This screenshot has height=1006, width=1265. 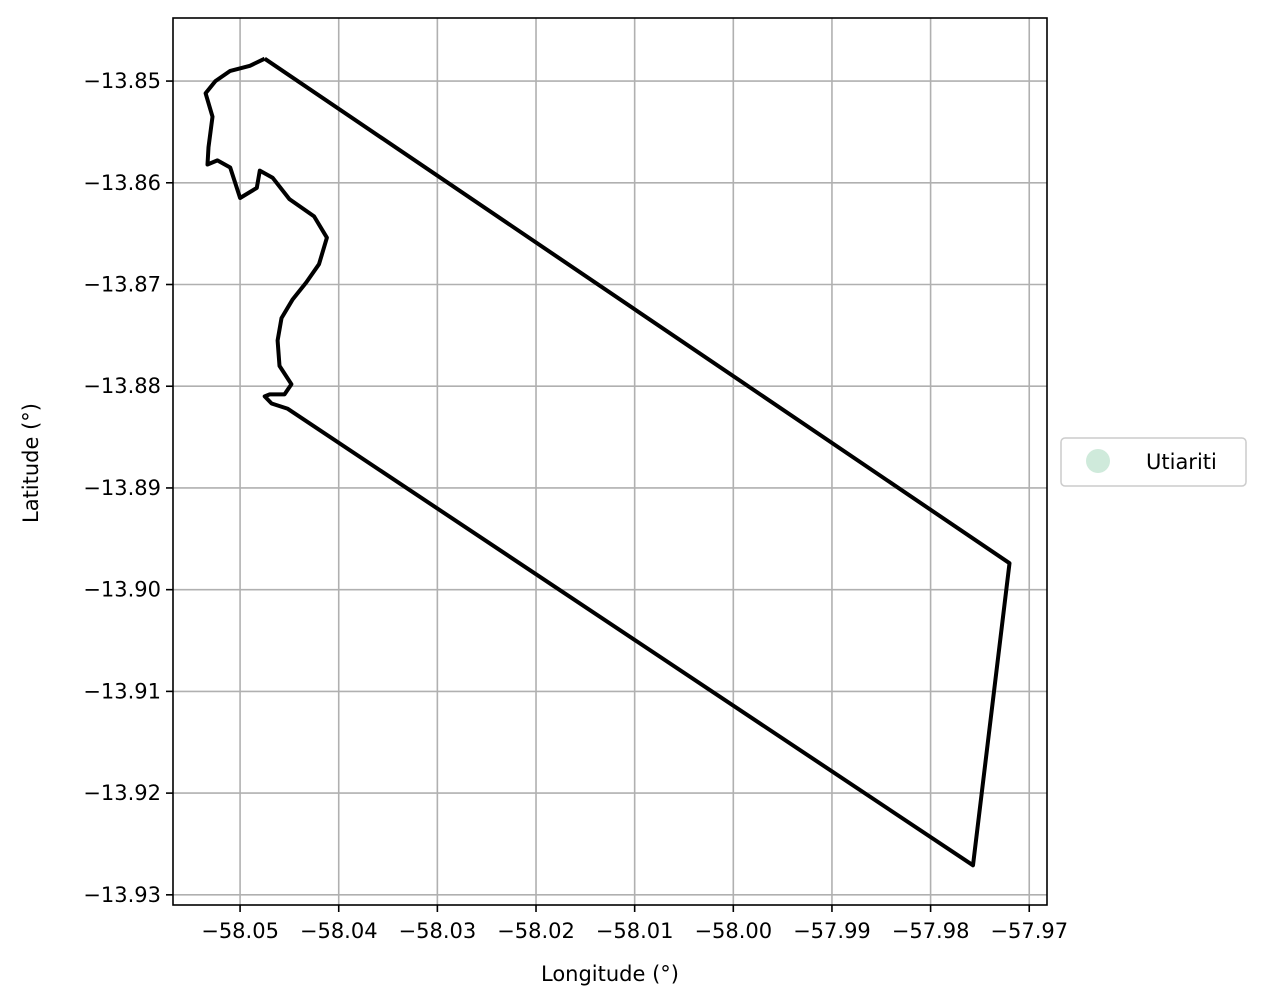 What do you see at coordinates (438, 931) in the screenshot?
I see `x-tick-label: −58.03` at bounding box center [438, 931].